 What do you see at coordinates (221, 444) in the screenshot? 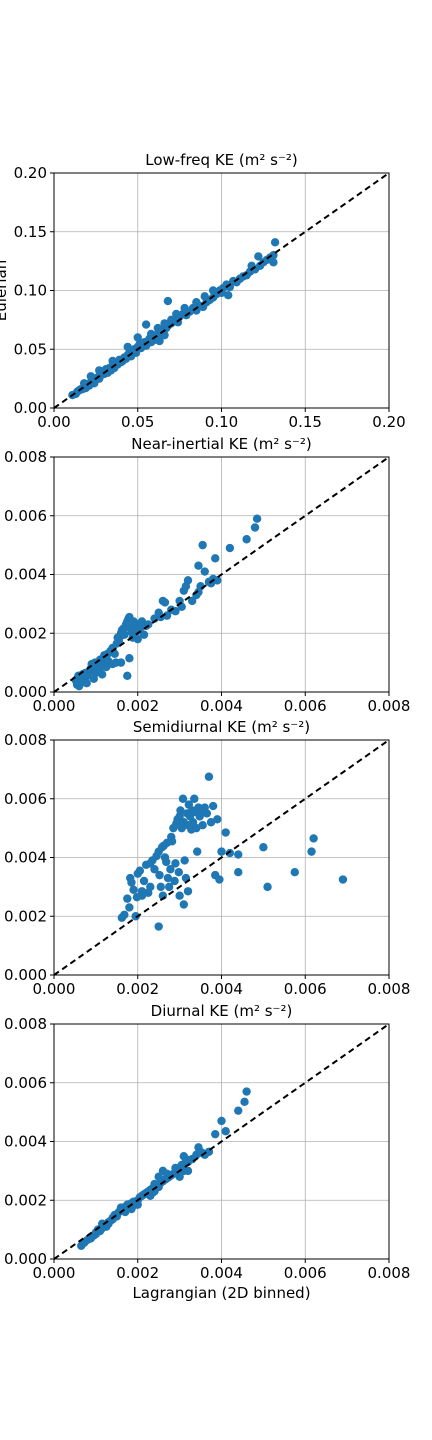
I see `subplot-title: Near-inertial KE (m² s⁻²)` at bounding box center [221, 444].